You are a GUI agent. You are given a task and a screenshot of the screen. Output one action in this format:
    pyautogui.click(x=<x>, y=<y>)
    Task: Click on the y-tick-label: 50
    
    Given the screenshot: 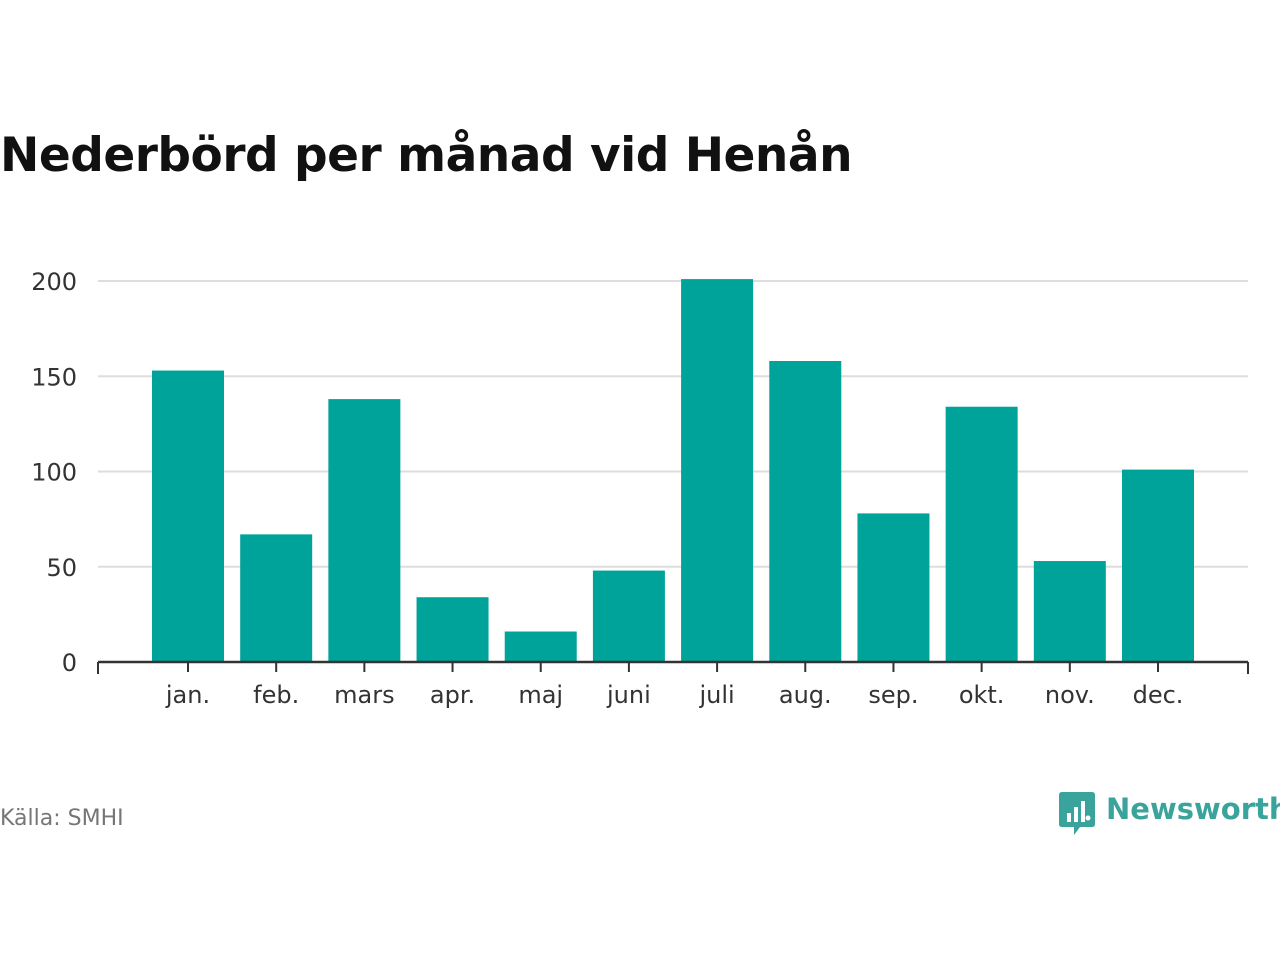 What is the action you would take?
    pyautogui.click(x=61, y=568)
    